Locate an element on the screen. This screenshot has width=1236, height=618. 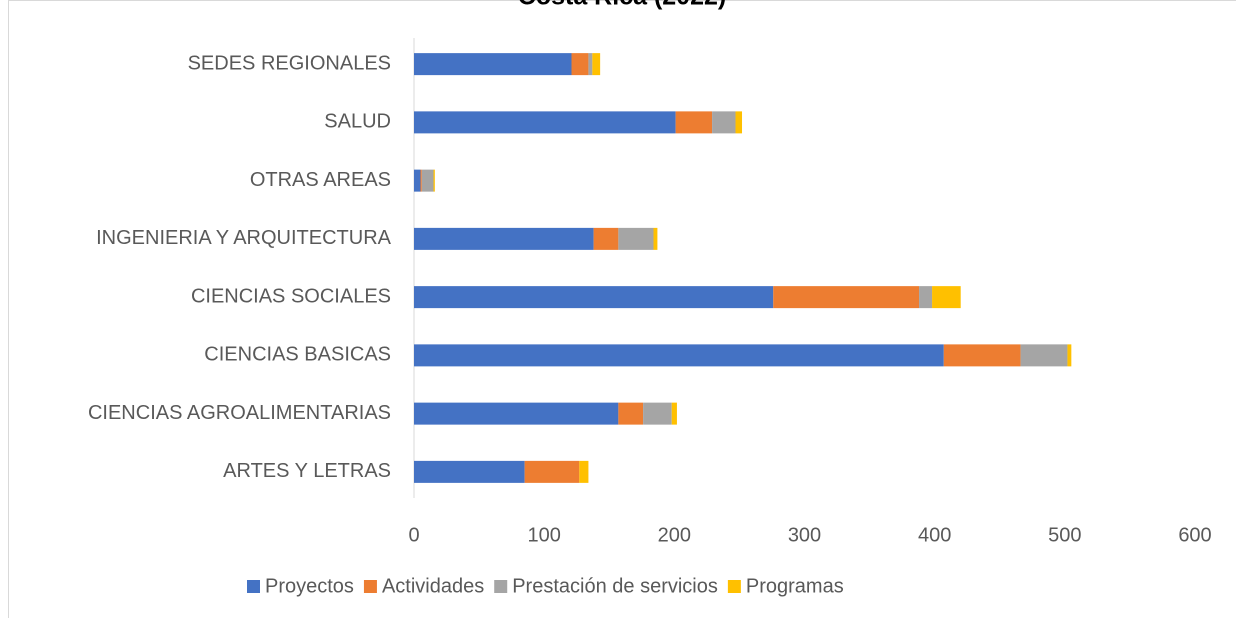
x-tick-label: 100 is located at coordinates (543, 535).